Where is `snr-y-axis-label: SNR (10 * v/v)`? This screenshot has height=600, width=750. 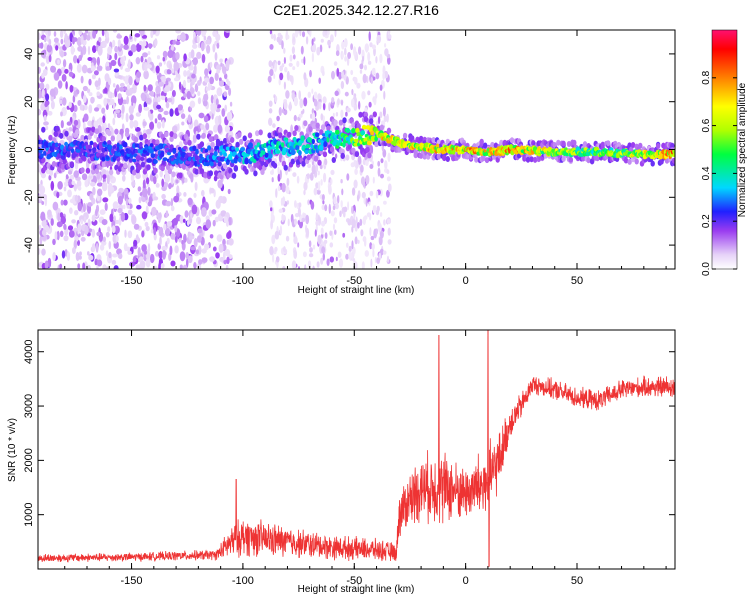
snr-y-axis-label: SNR (10 * v/v) is located at coordinates (12, 450).